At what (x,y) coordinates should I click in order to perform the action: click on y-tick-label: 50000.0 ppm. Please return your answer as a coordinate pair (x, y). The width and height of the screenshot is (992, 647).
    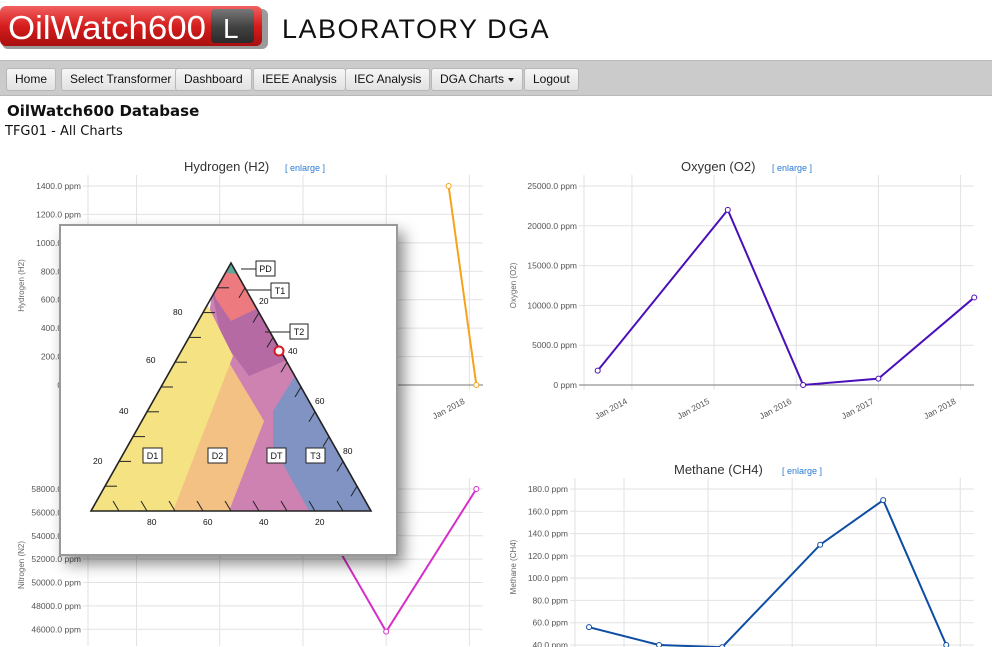
    Looking at the image, I should click on (56, 583).